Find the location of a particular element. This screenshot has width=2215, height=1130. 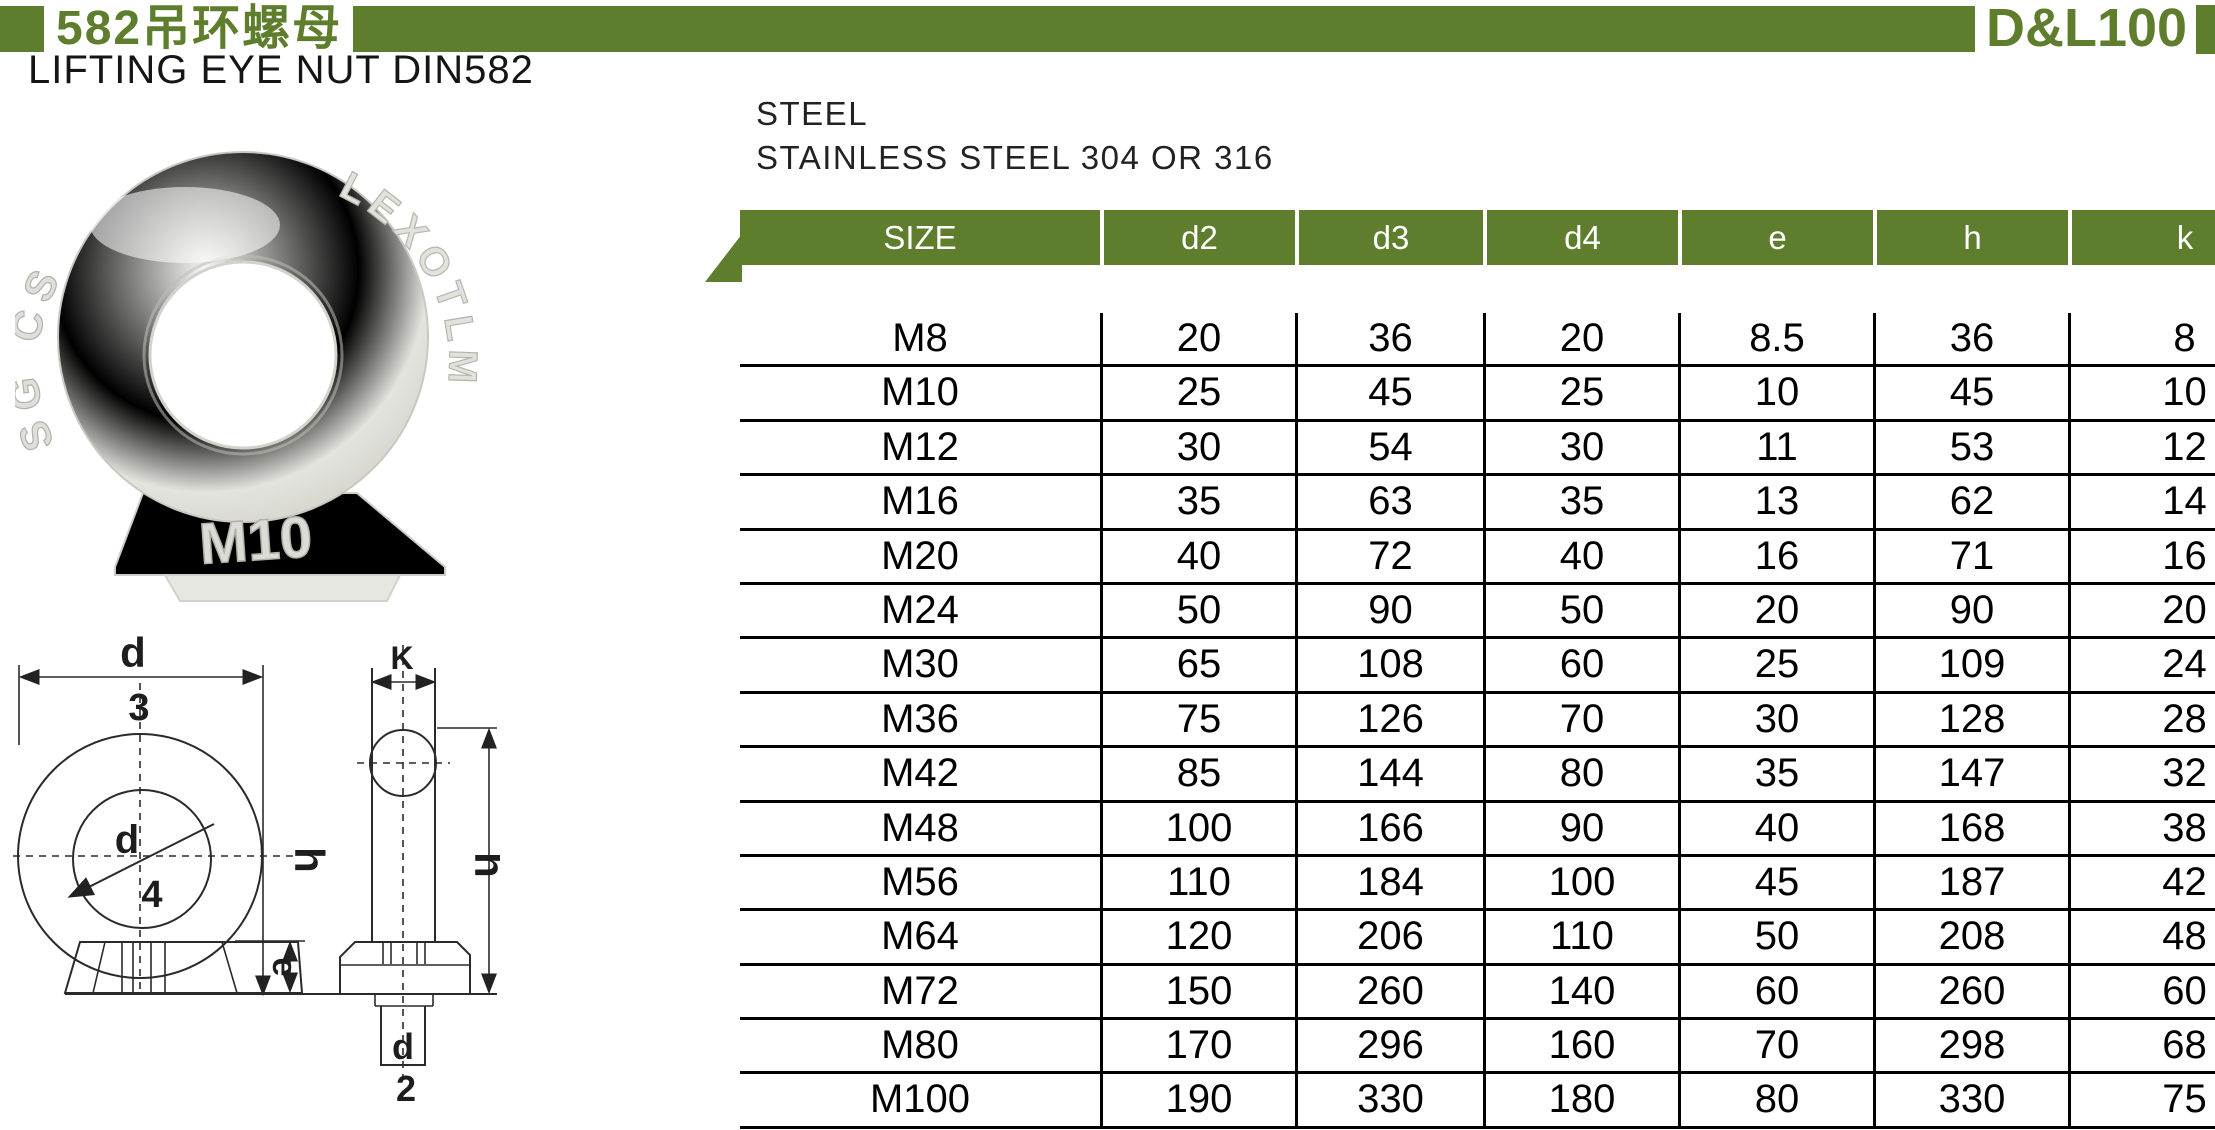

table-row: M20 40 72 40 16 71 16 is located at coordinates (1477, 557).